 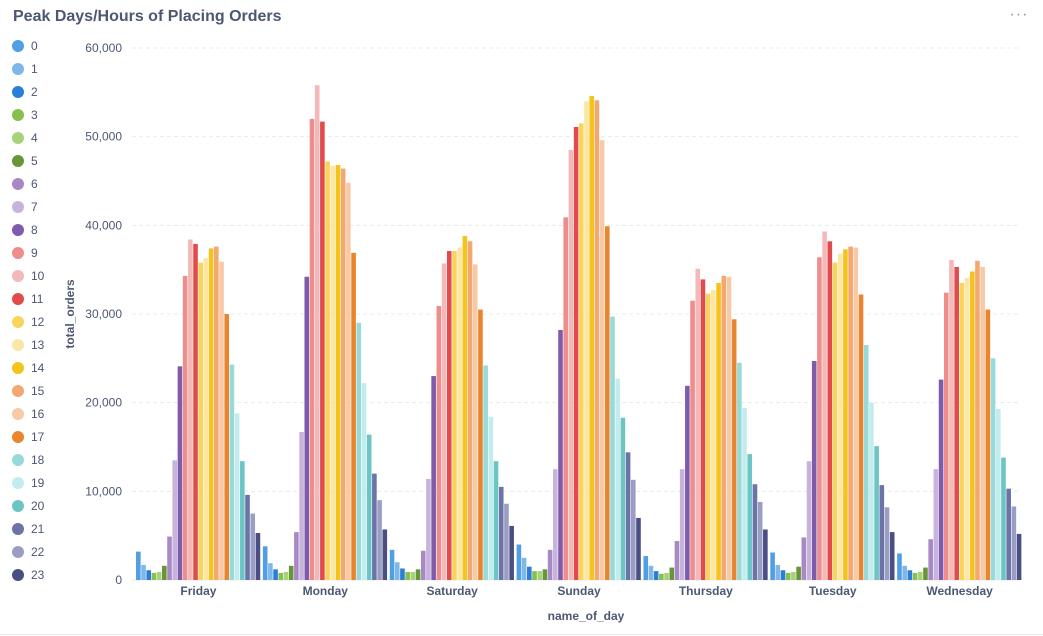 What do you see at coordinates (28, 575) in the screenshot?
I see `legend-item: 23` at bounding box center [28, 575].